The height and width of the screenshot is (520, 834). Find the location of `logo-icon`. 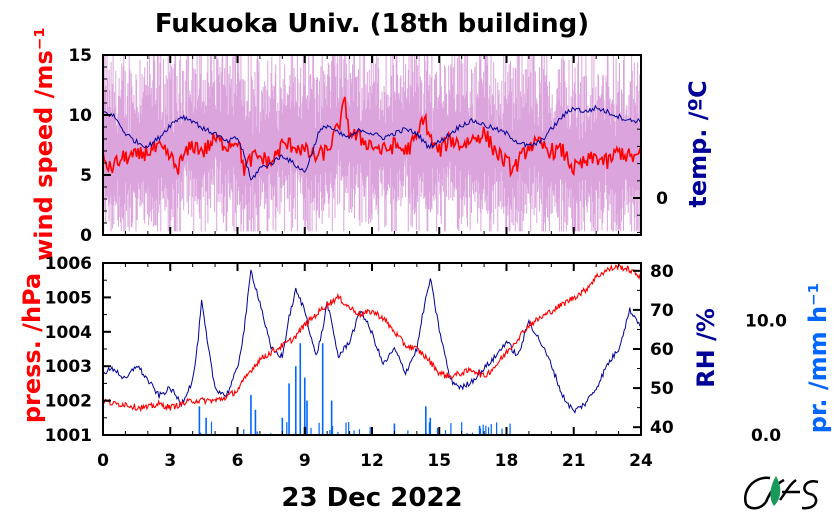

logo-icon is located at coordinates (781, 493).